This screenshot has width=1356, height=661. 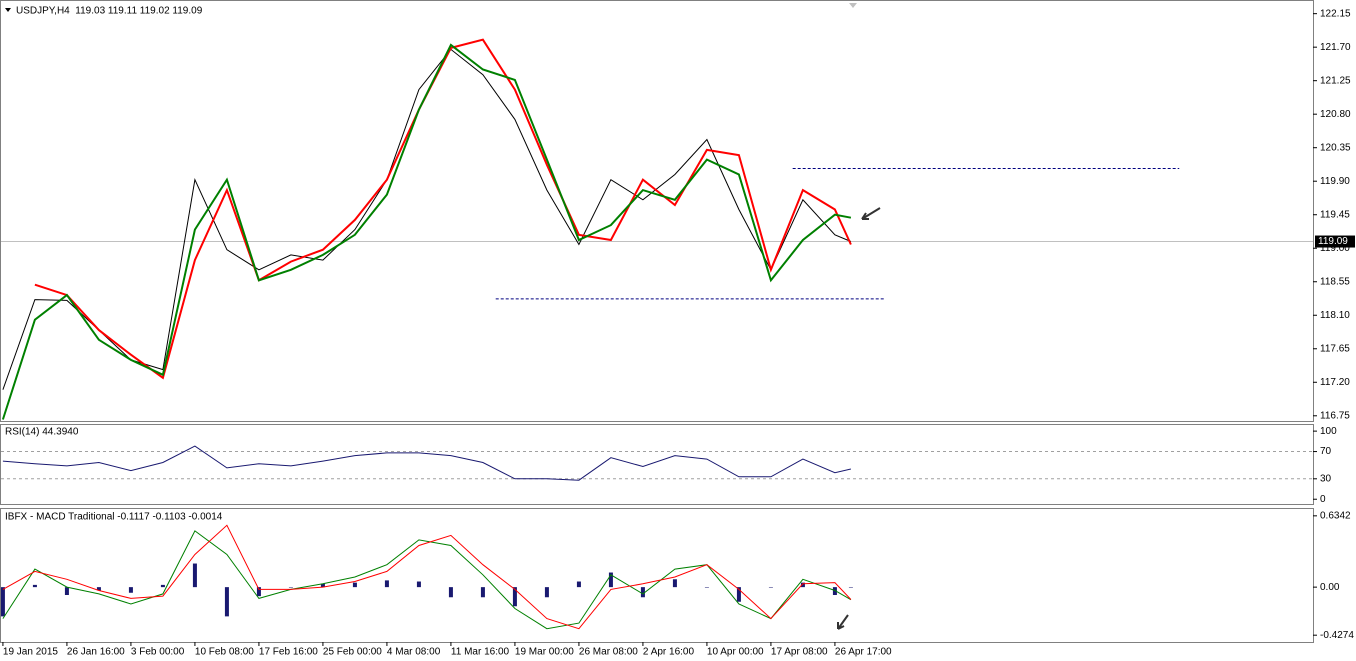 I want to click on y-tick-label: 70, so click(x=1326, y=451).